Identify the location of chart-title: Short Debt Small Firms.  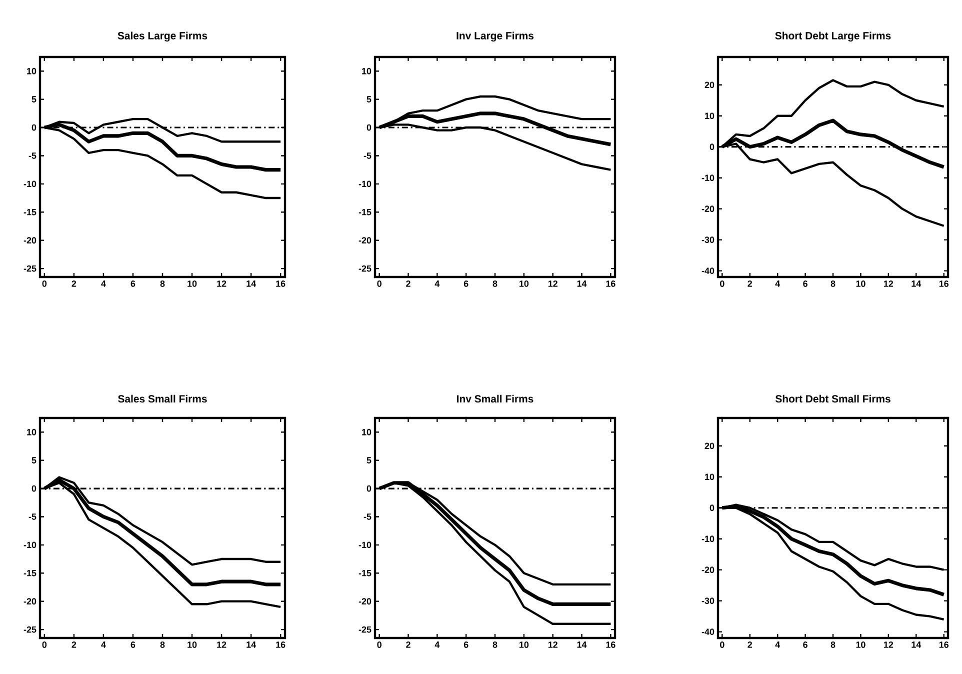
(832, 398).